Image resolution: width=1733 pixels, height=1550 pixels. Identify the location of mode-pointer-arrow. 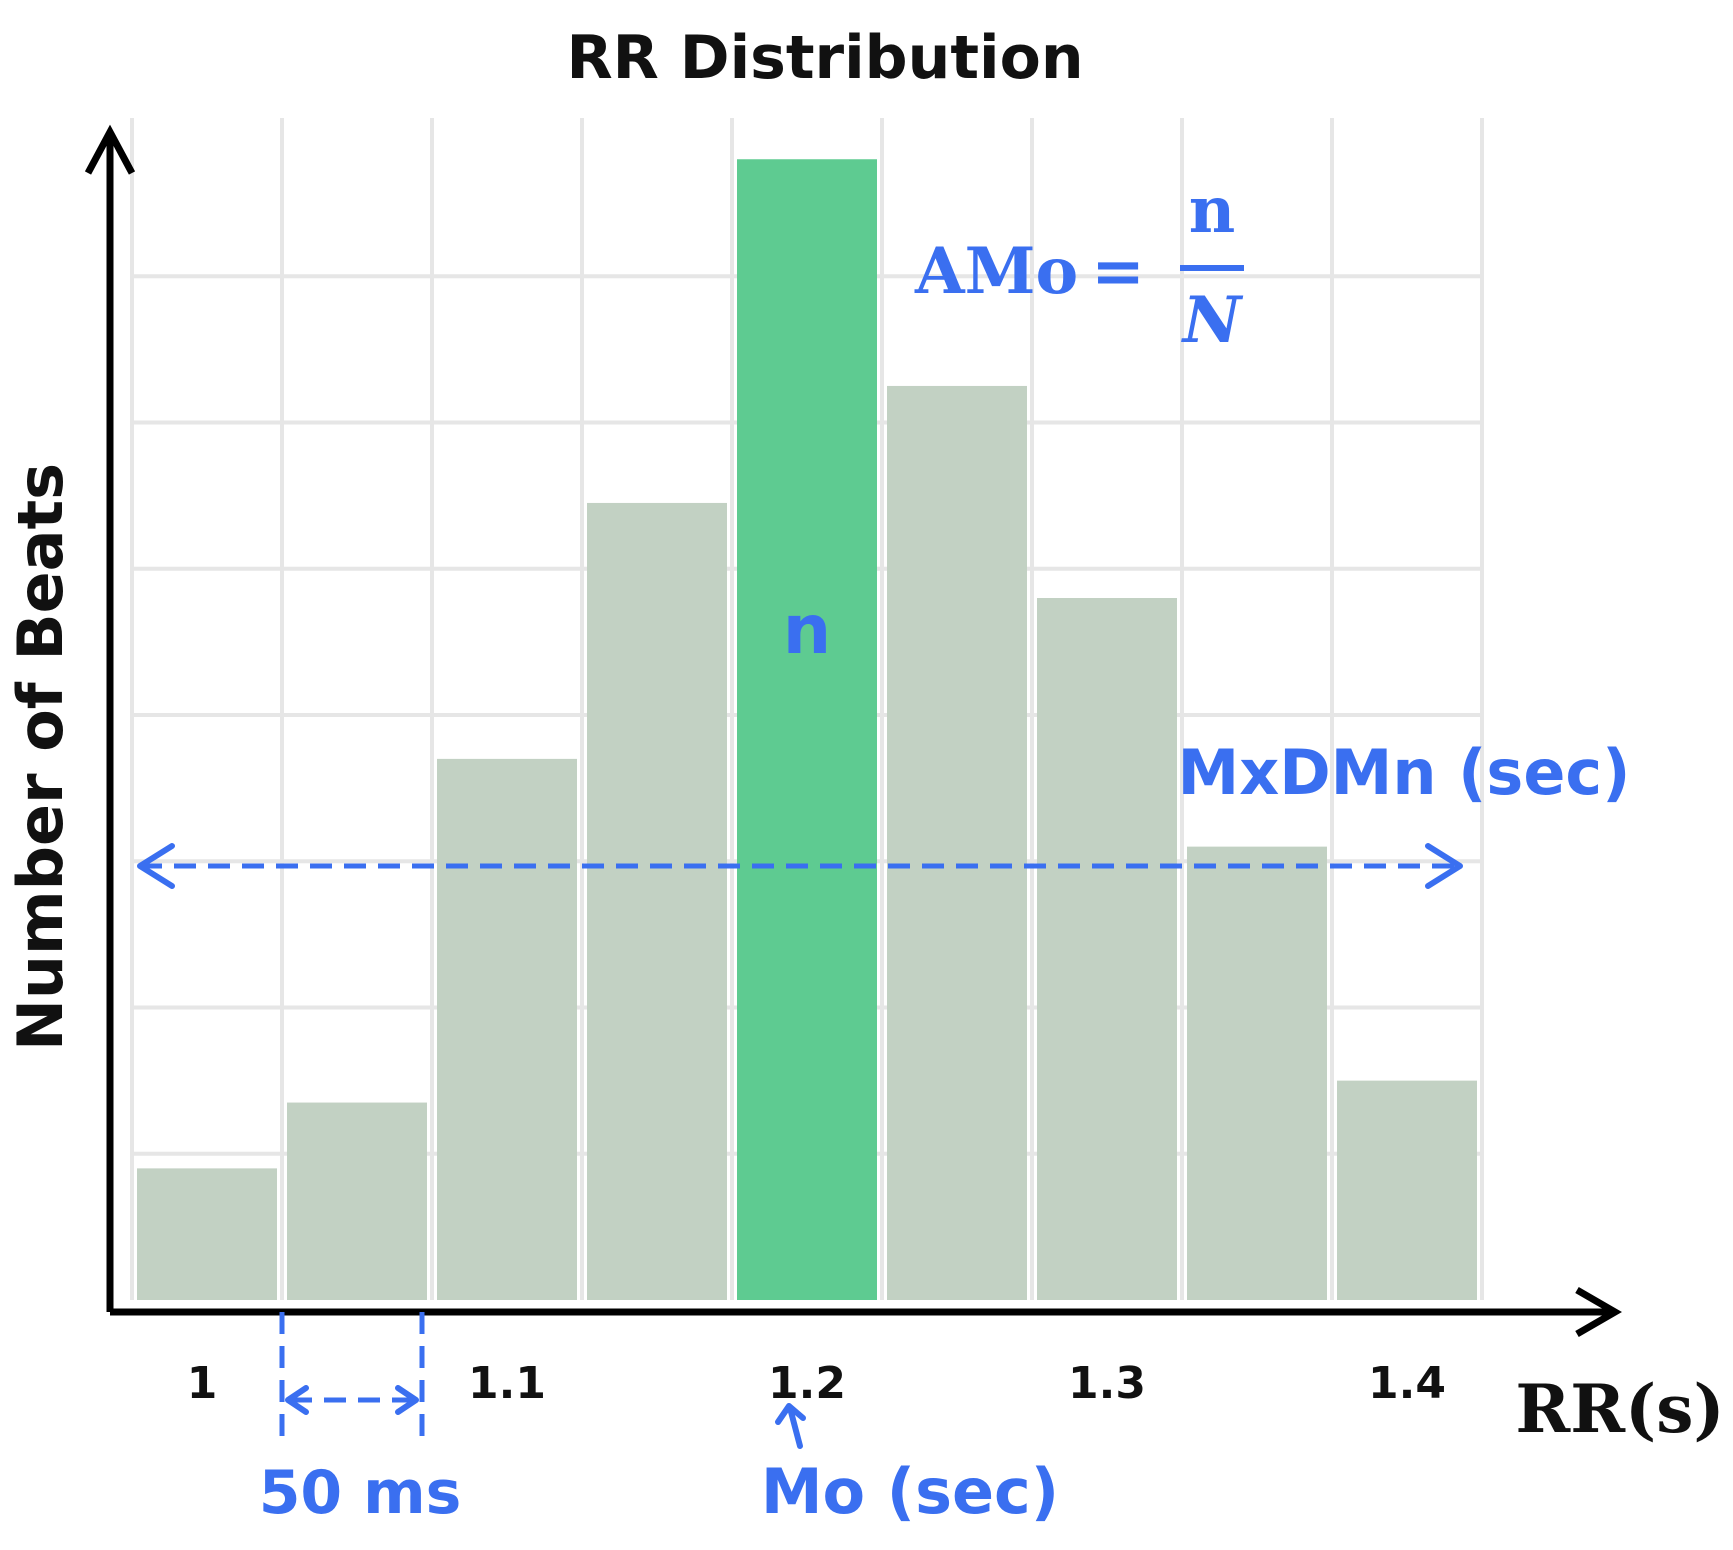
(790, 1426).